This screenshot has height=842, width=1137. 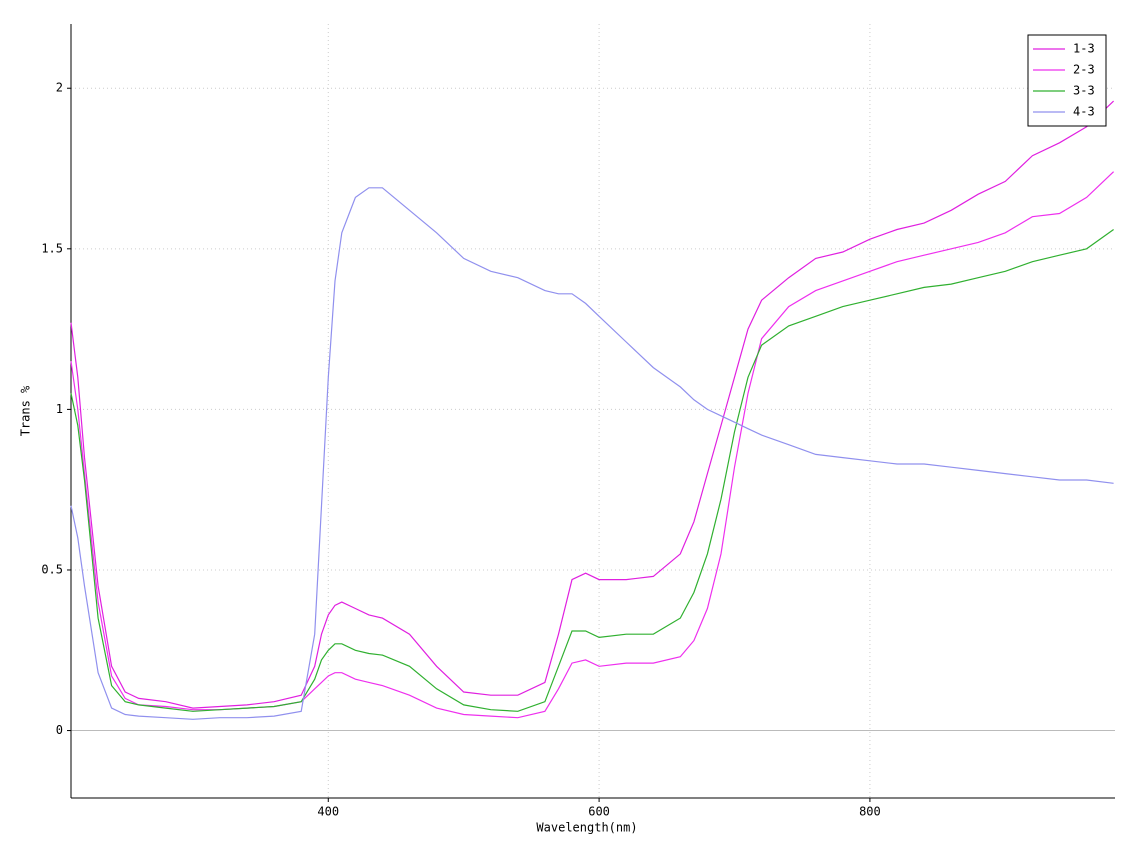 What do you see at coordinates (1084, 49) in the screenshot?
I see `legend-label: 1-3` at bounding box center [1084, 49].